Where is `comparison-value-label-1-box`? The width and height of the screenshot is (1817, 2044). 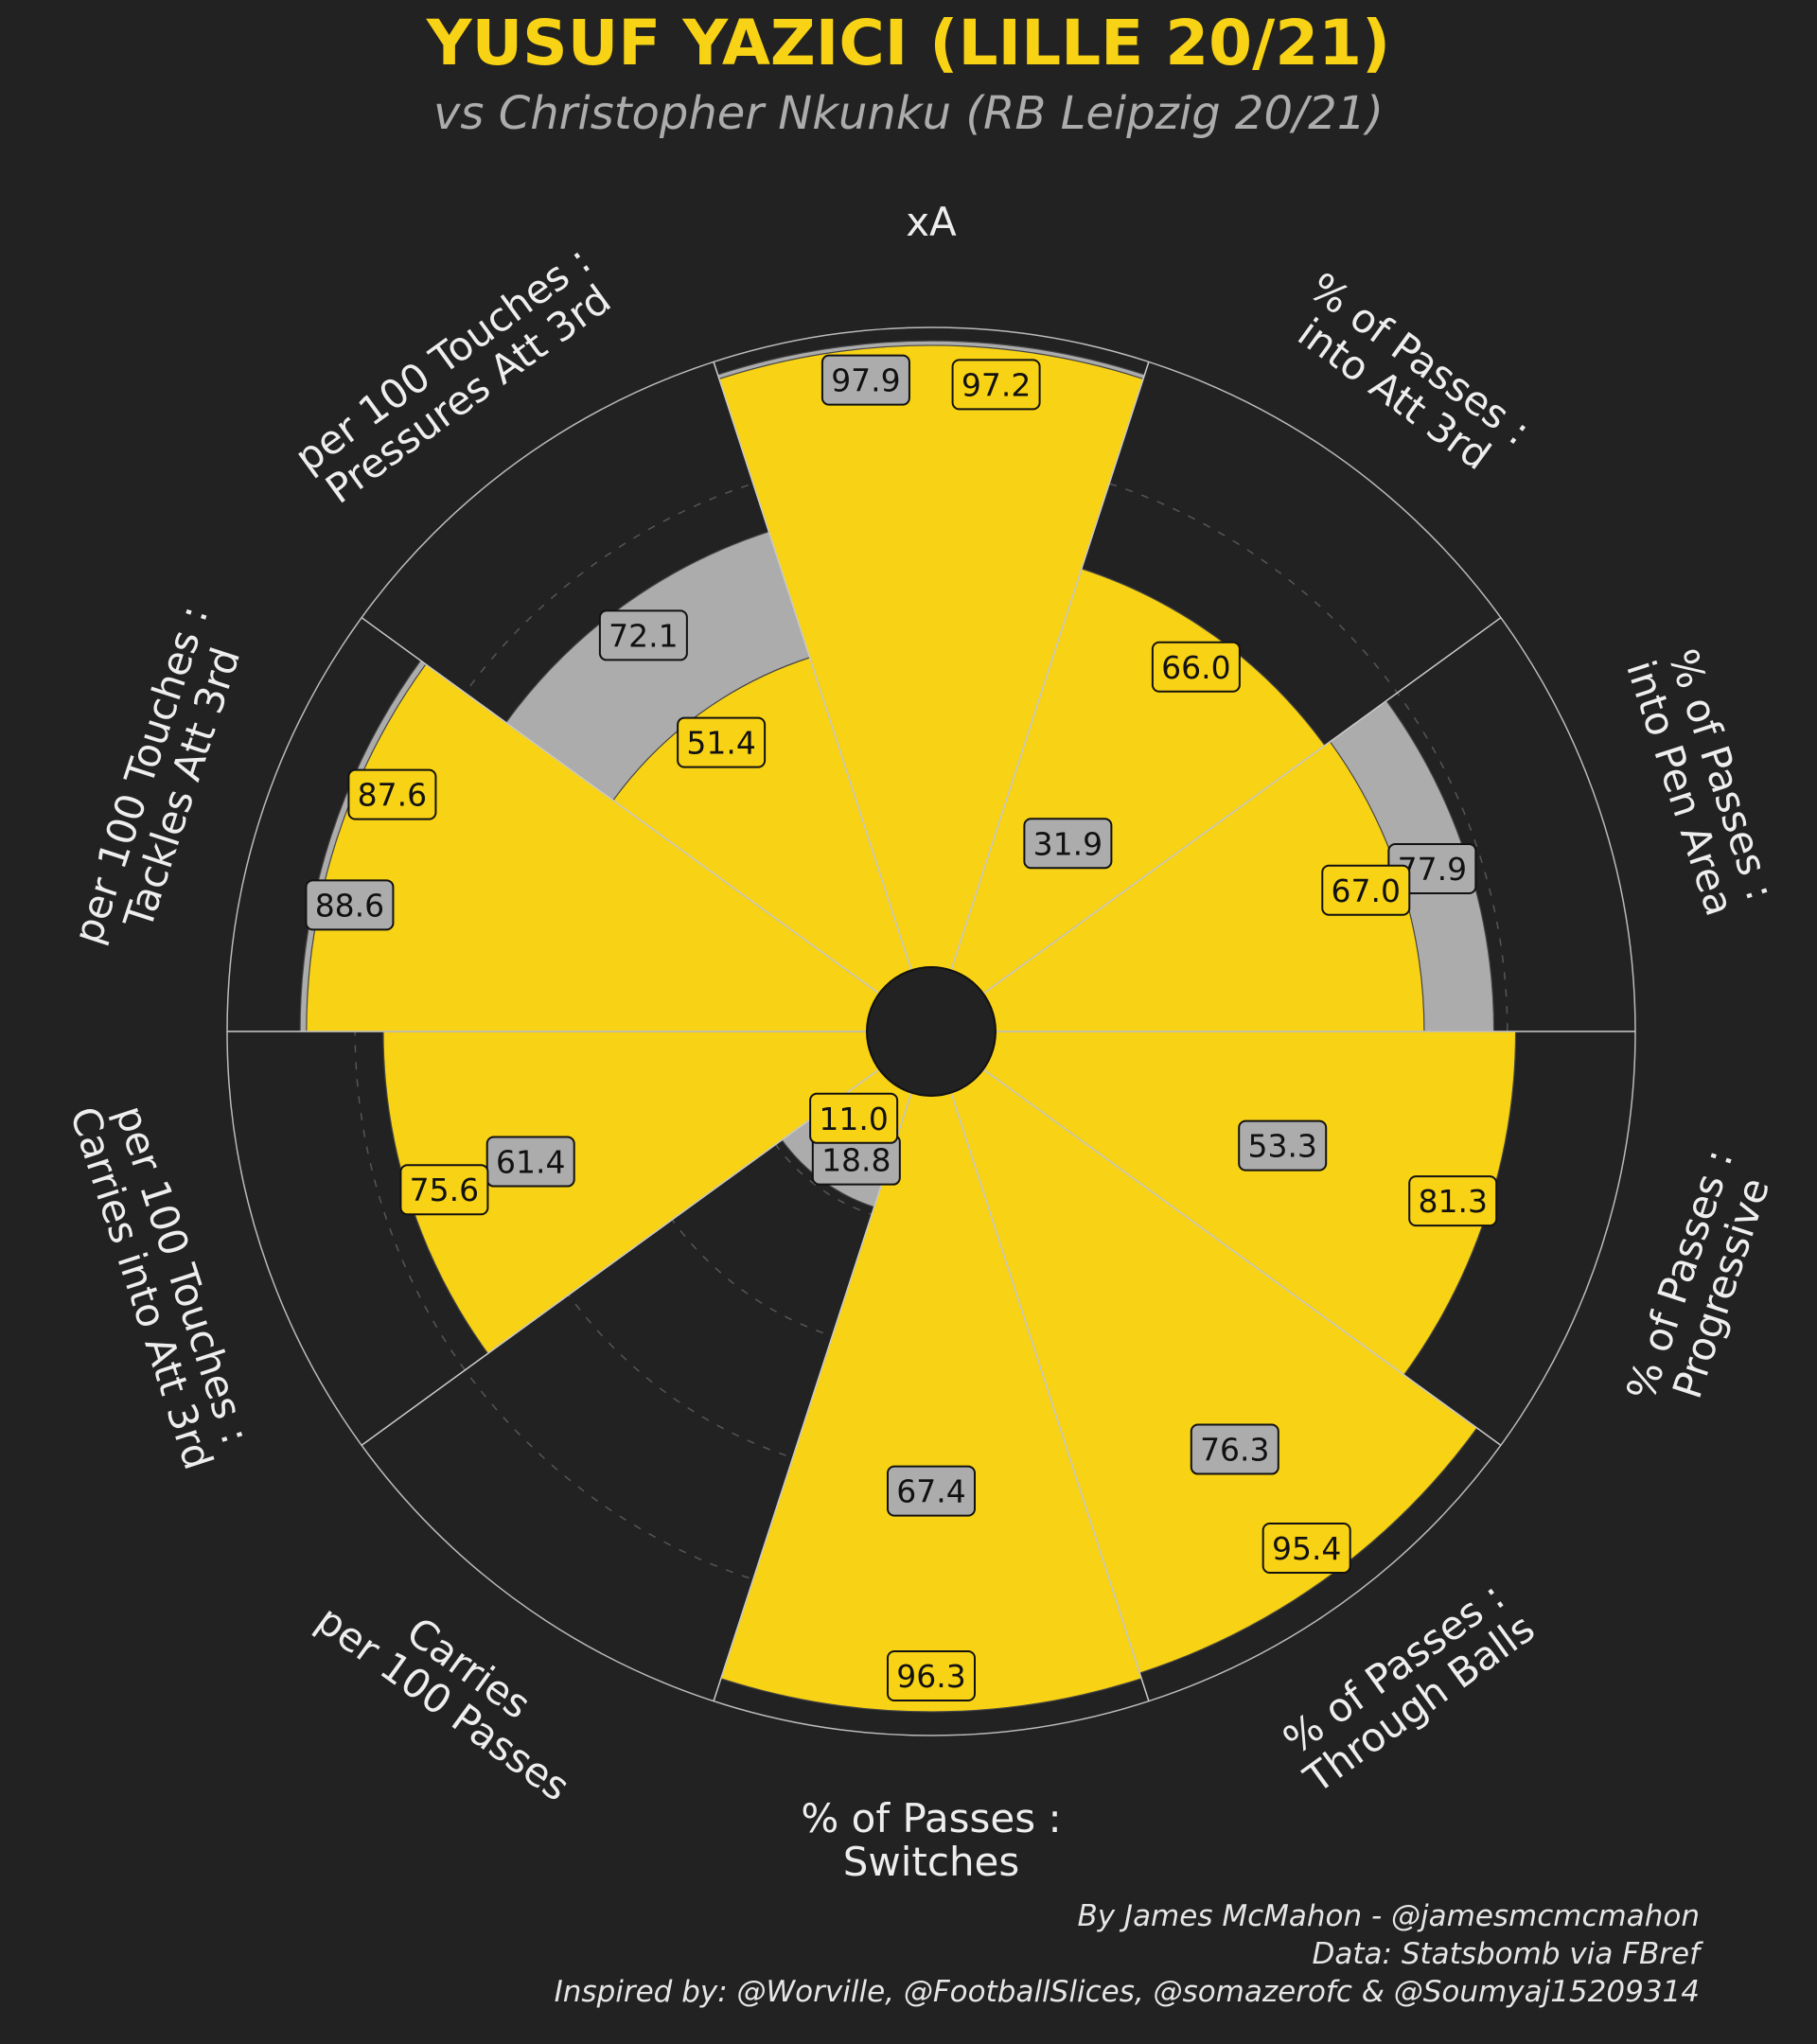 comparison-value-label-1-box is located at coordinates (1068, 844).